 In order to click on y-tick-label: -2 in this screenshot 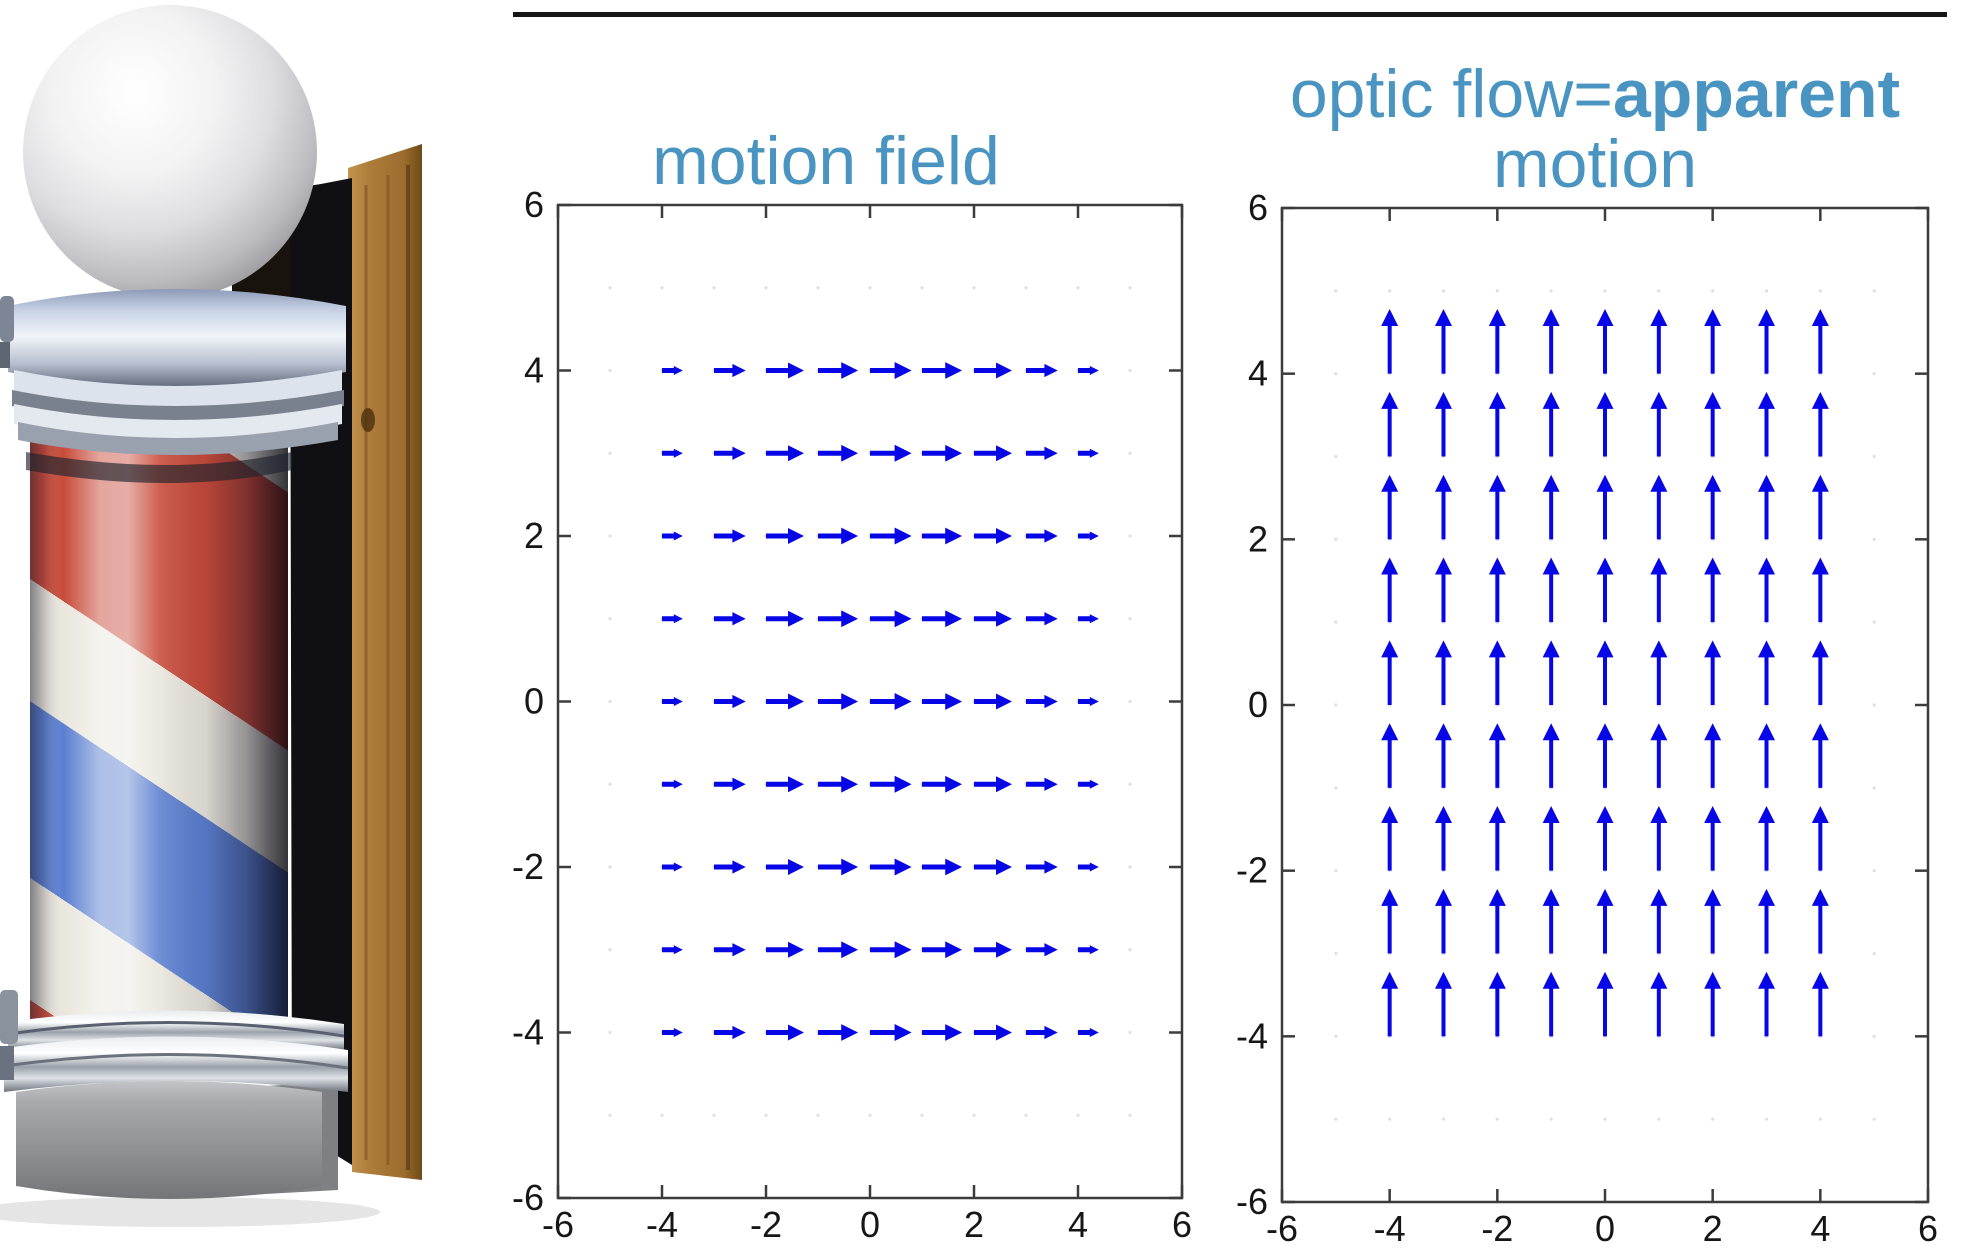, I will do `click(1252, 870)`.